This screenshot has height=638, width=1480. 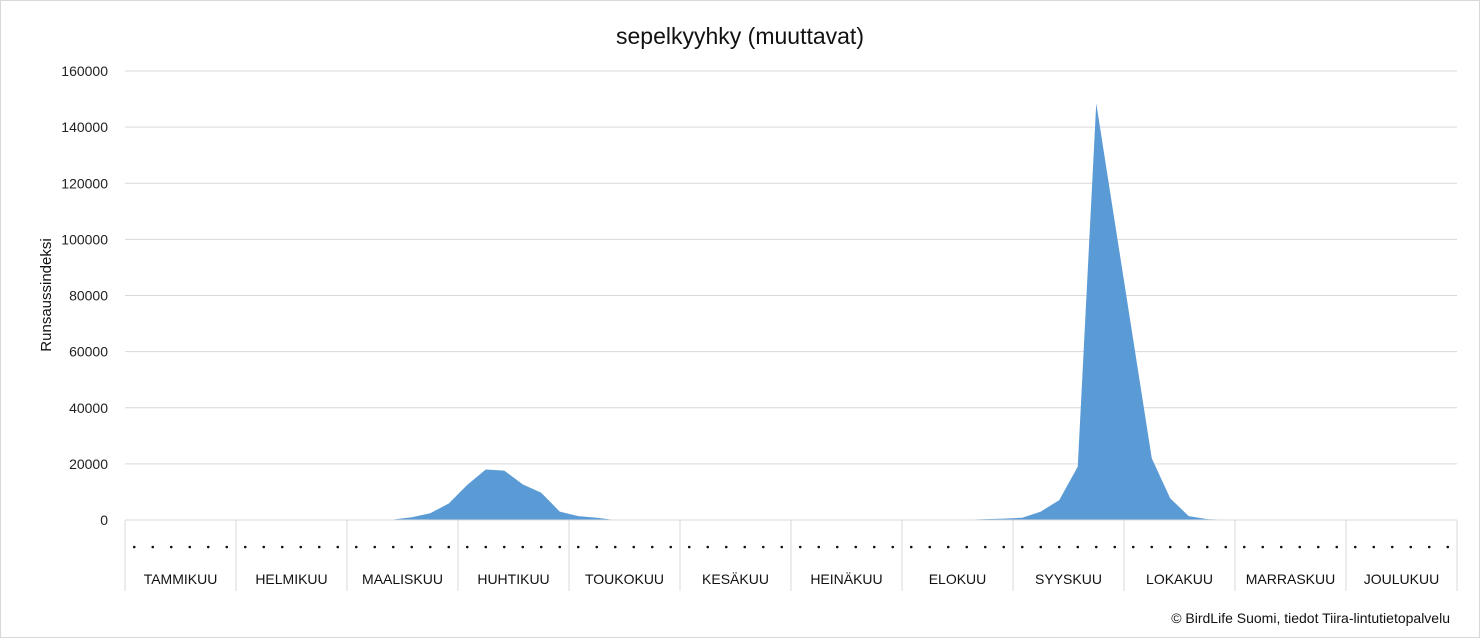 I want to click on x-category-label: HUHTIKUU, so click(x=513, y=579).